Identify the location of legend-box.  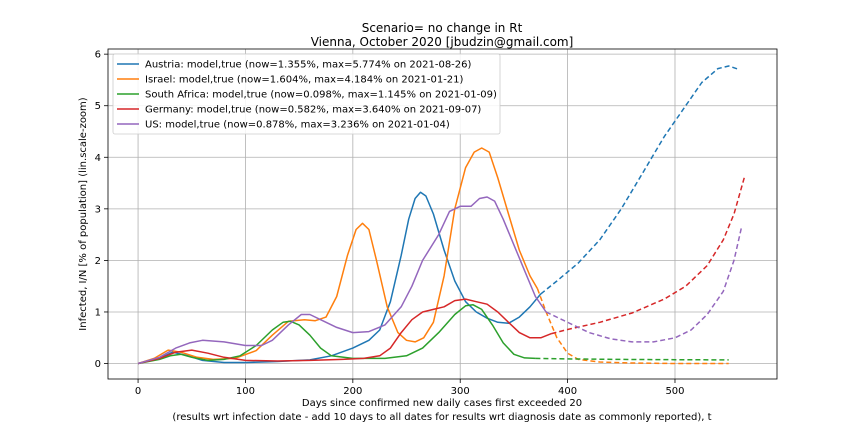
(306, 94).